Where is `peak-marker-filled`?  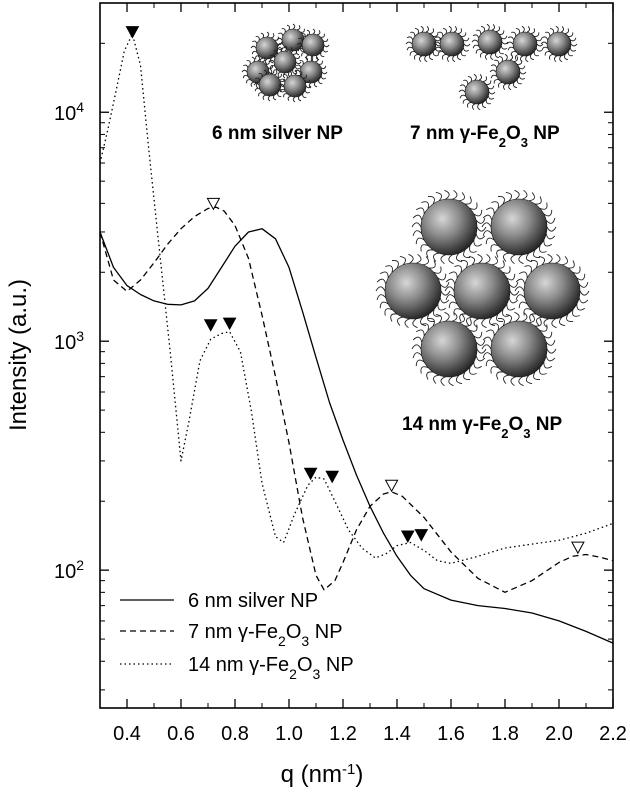 peak-marker-filled is located at coordinates (210, 325).